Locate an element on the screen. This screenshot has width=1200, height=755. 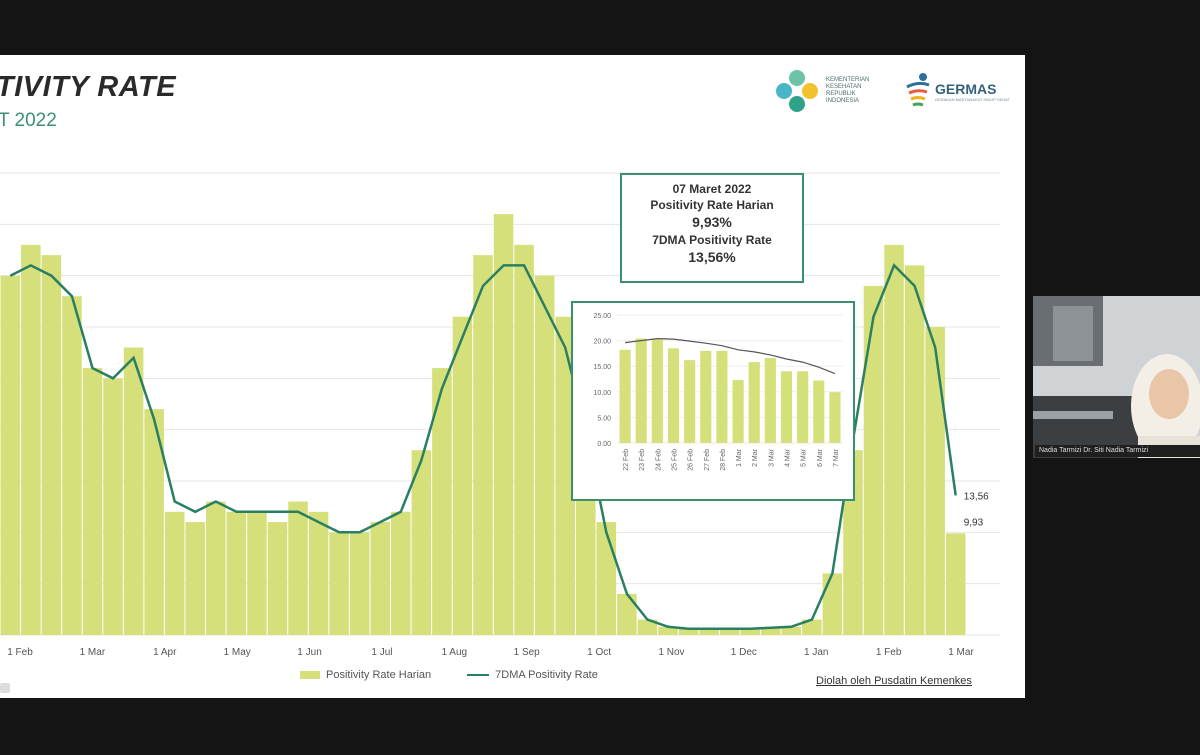
kemenkes-logo: KEMENTERIAN KESEHATAN REPUBLIK INDONESIA is located at coordinates (829, 91).